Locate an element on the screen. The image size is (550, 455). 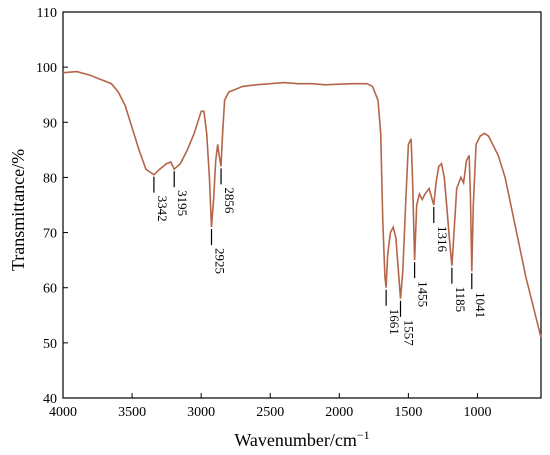
peak-label: 1316 is located at coordinates (442, 239).